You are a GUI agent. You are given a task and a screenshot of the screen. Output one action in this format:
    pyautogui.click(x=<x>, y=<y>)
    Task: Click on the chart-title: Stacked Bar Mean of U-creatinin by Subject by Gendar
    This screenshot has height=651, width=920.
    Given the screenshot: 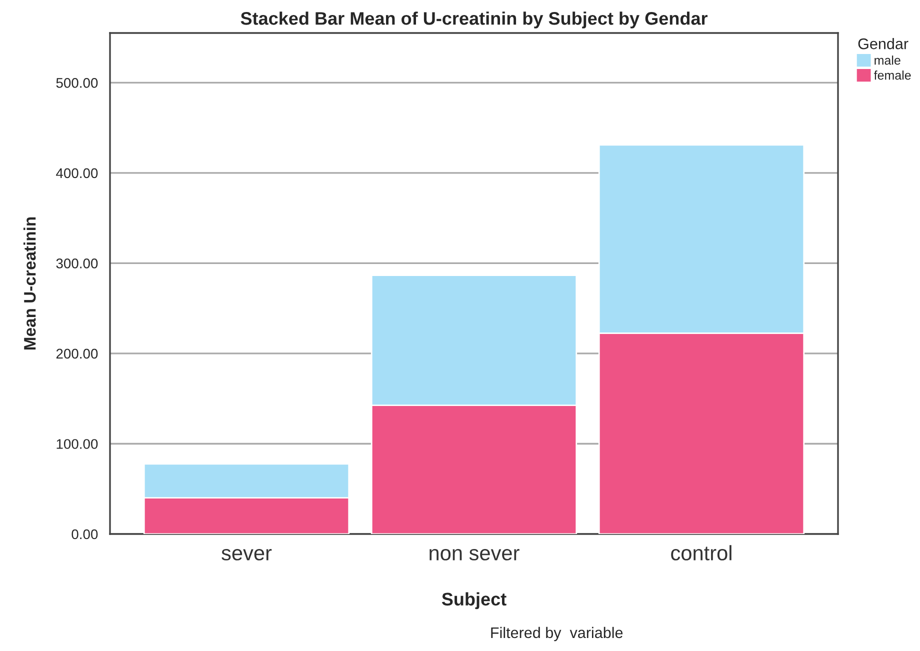 What is the action you would take?
    pyautogui.click(x=474, y=20)
    